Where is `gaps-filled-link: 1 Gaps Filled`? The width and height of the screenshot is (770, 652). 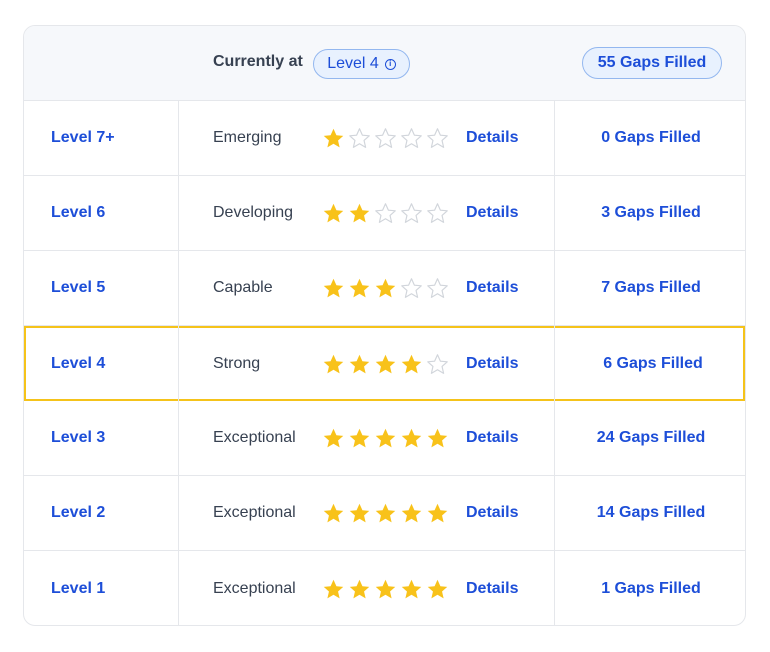
gaps-filled-link: 1 Gaps Filled is located at coordinates (651, 588).